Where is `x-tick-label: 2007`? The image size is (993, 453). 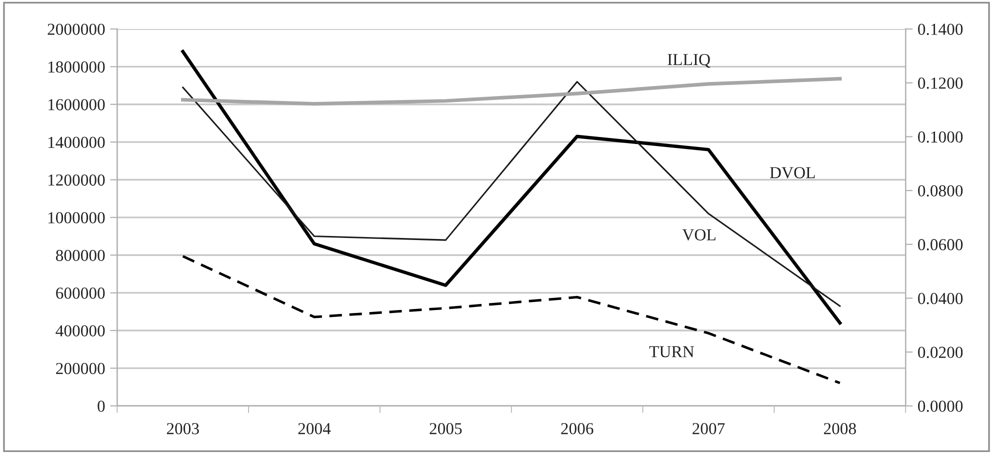 x-tick-label: 2007 is located at coordinates (708, 428).